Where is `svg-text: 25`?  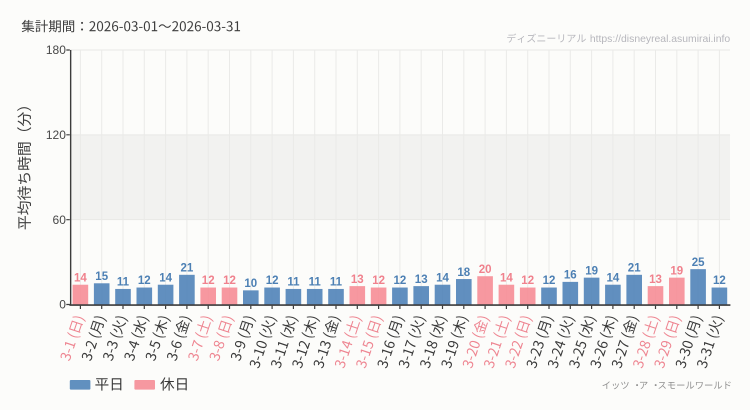 svg-text: 25 is located at coordinates (698, 263).